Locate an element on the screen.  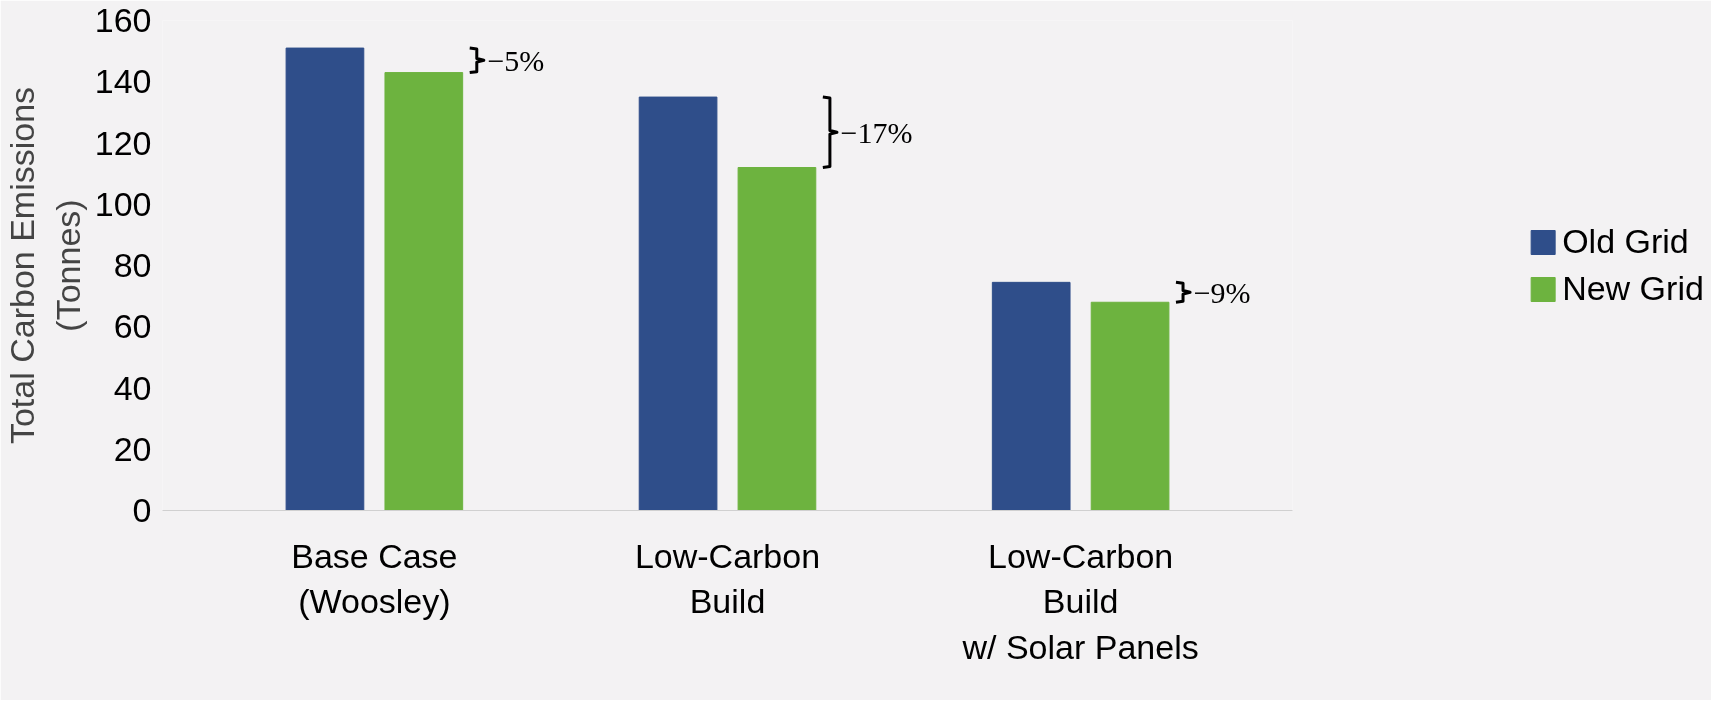
x-tick-label: Low-Carbon Build w/ Solar Panels is located at coordinates (1080, 601).